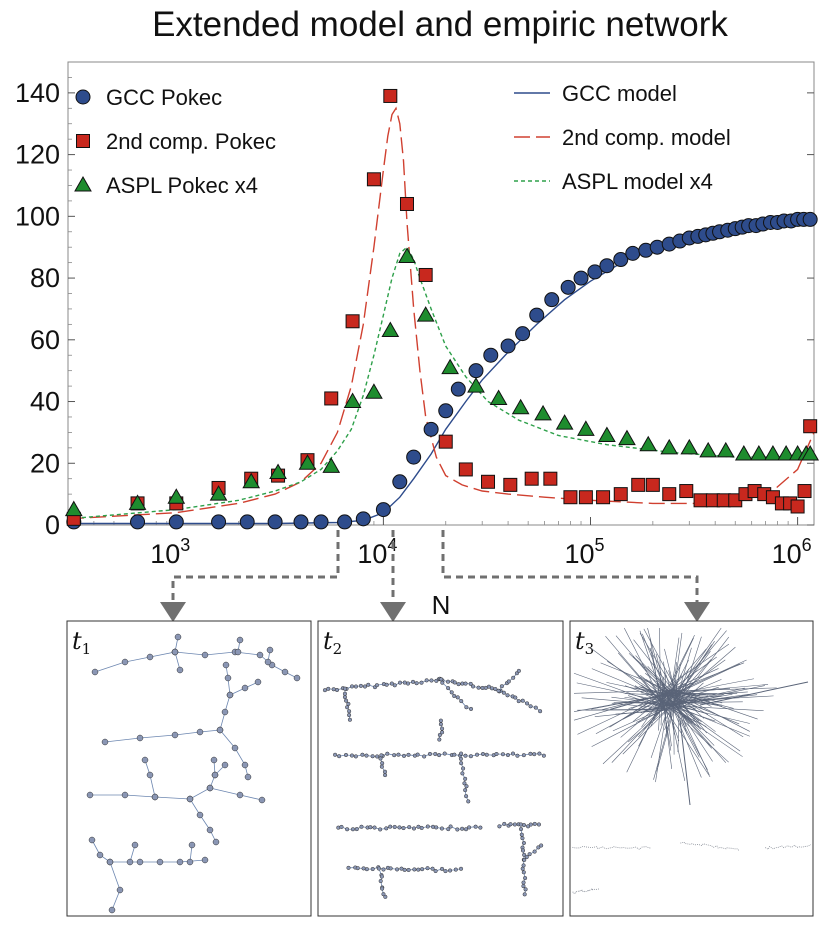 Image resolution: width=831 pixels, height=937 pixels. What do you see at coordinates (393, 612) in the screenshot?
I see `arrow-head-icon` at bounding box center [393, 612].